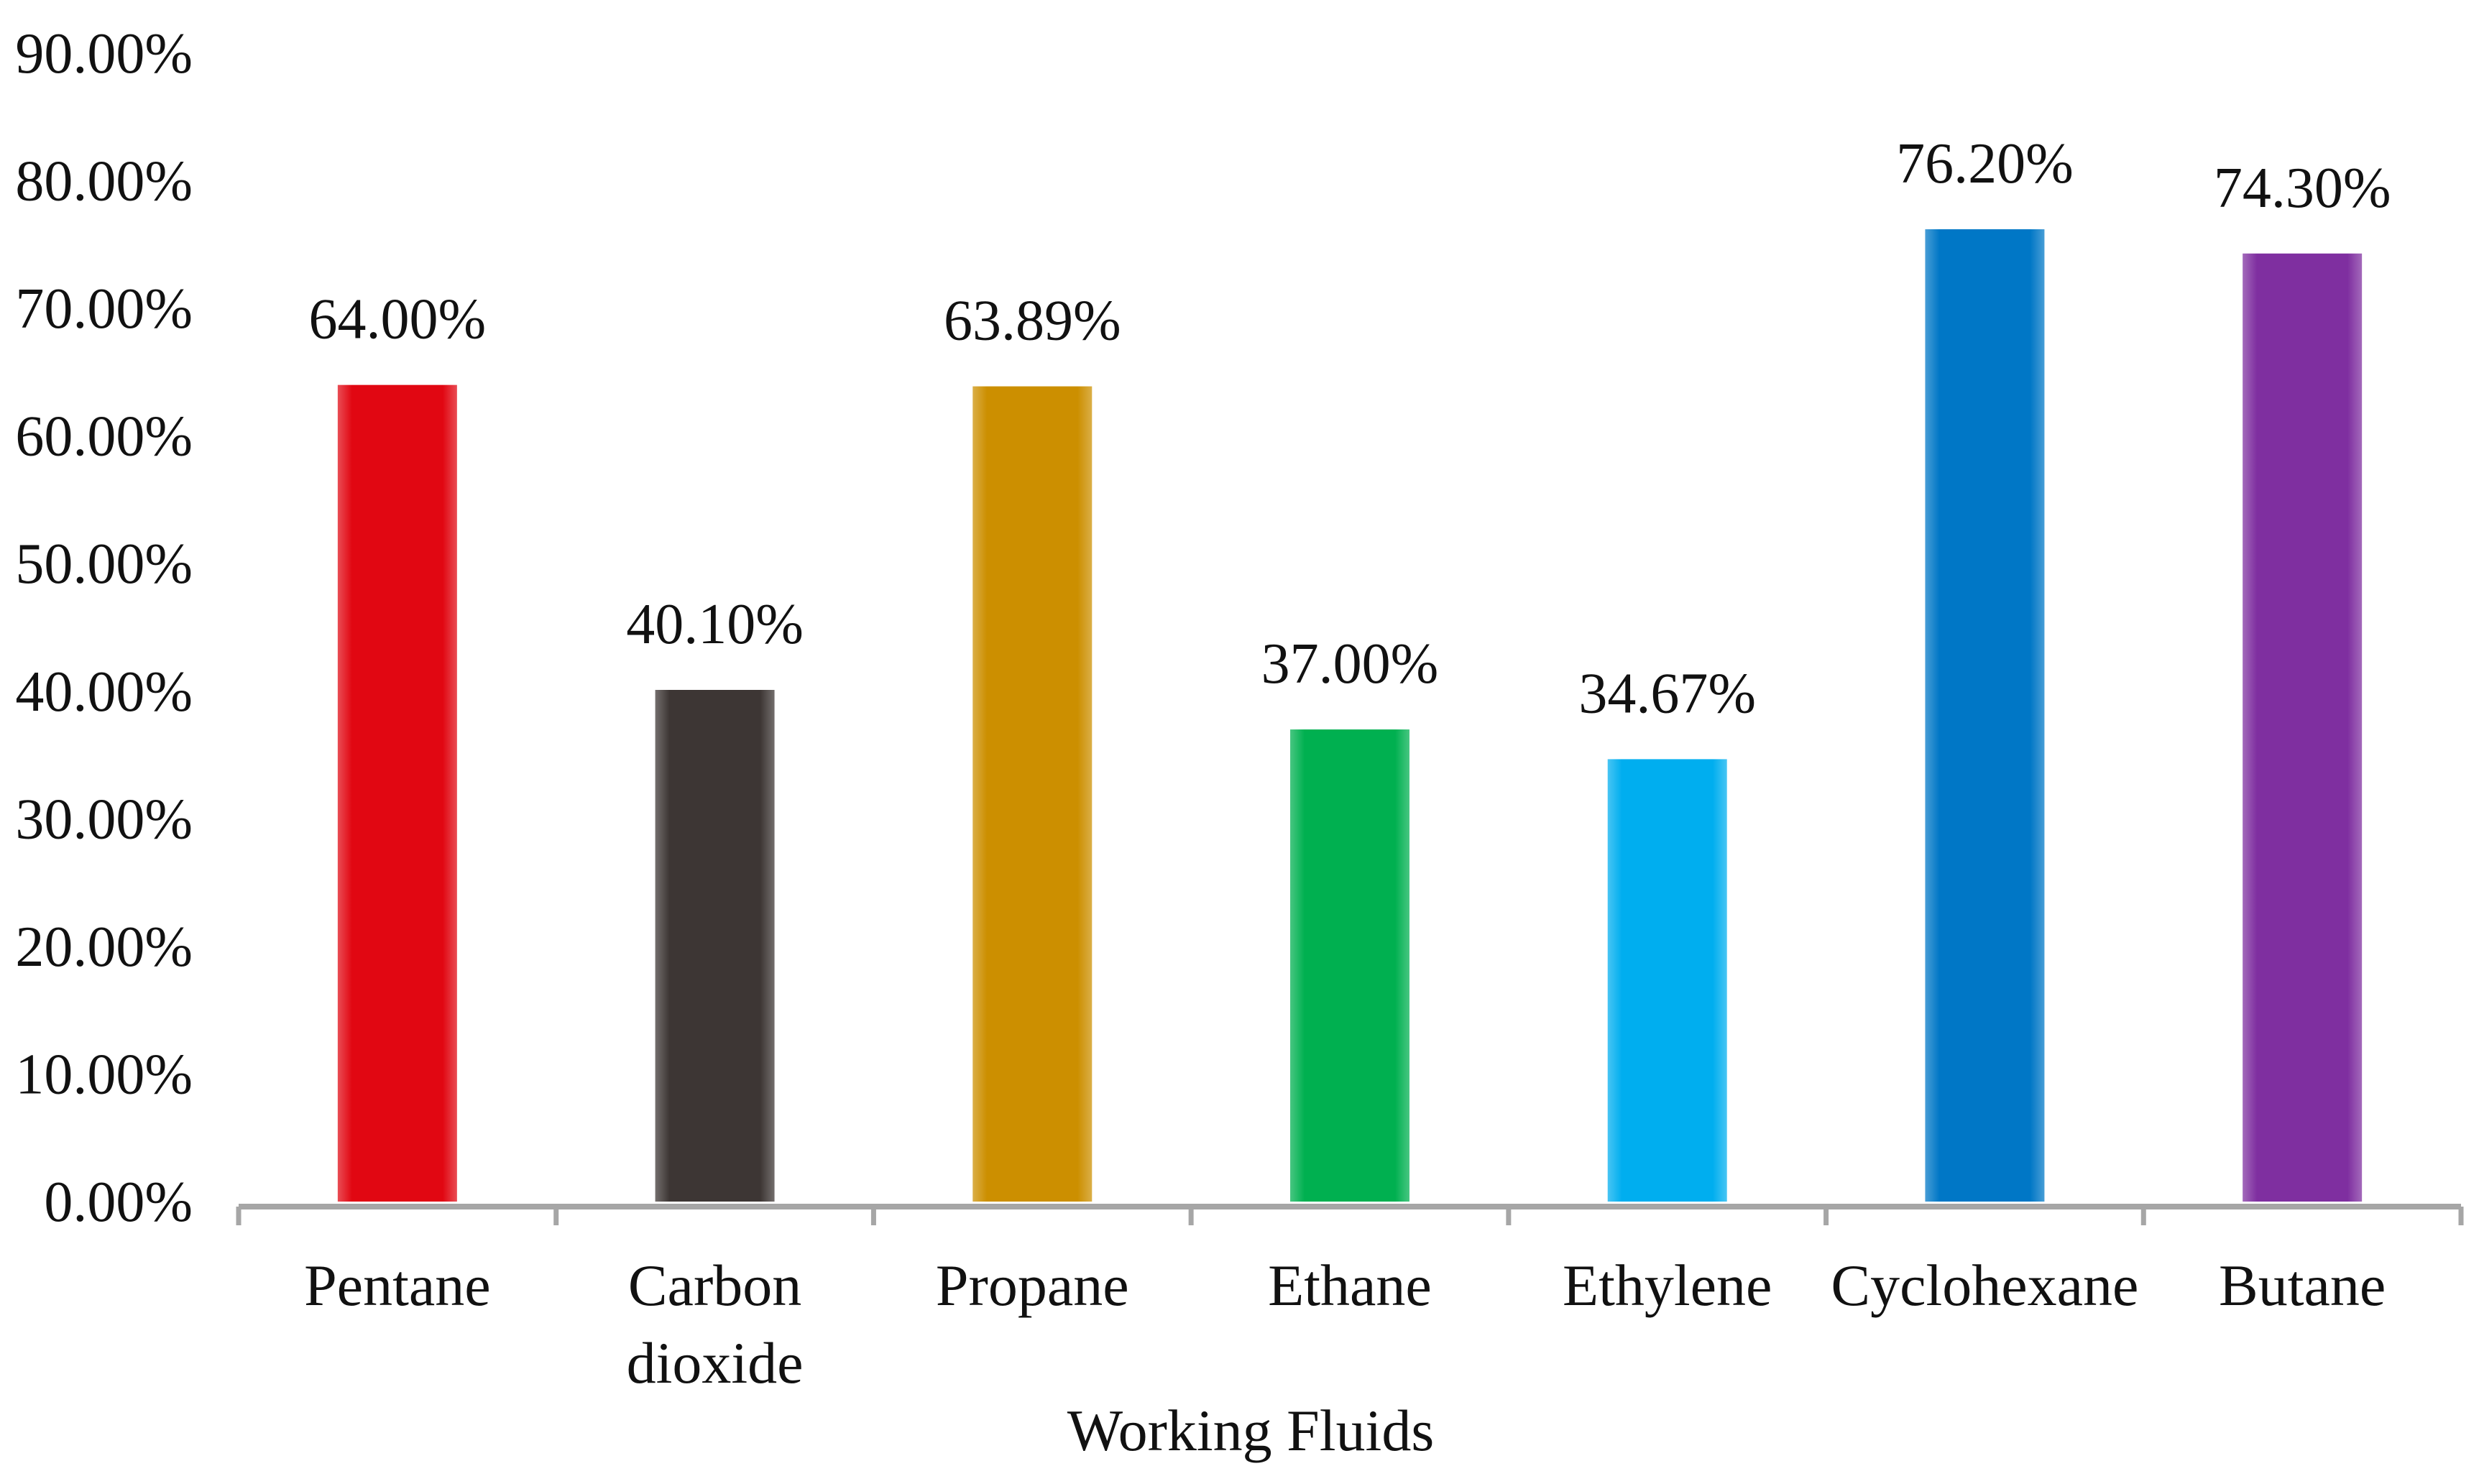 The width and height of the screenshot is (2479, 1484). Describe the element at coordinates (104, 564) in the screenshot. I see `y-tick-label: 50.00%` at that location.